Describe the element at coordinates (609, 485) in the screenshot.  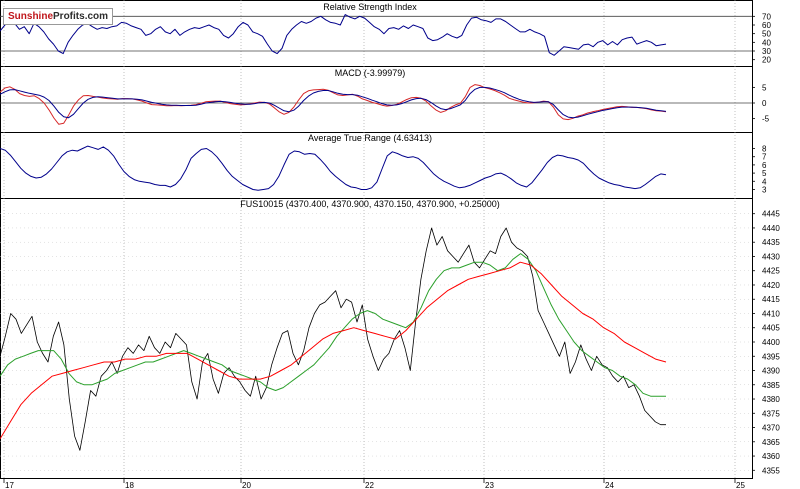
I see `x-tick-label: 24` at that location.